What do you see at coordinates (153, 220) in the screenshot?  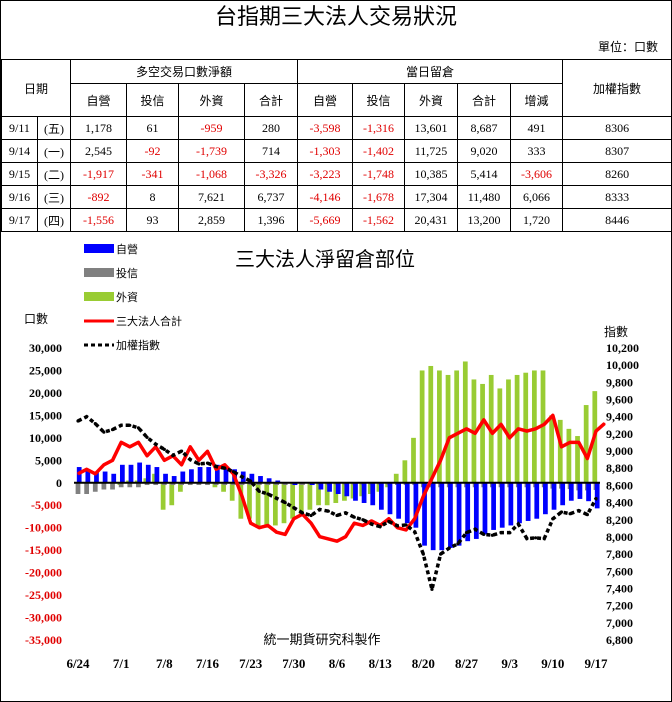 I see `table-cell: 93` at bounding box center [153, 220].